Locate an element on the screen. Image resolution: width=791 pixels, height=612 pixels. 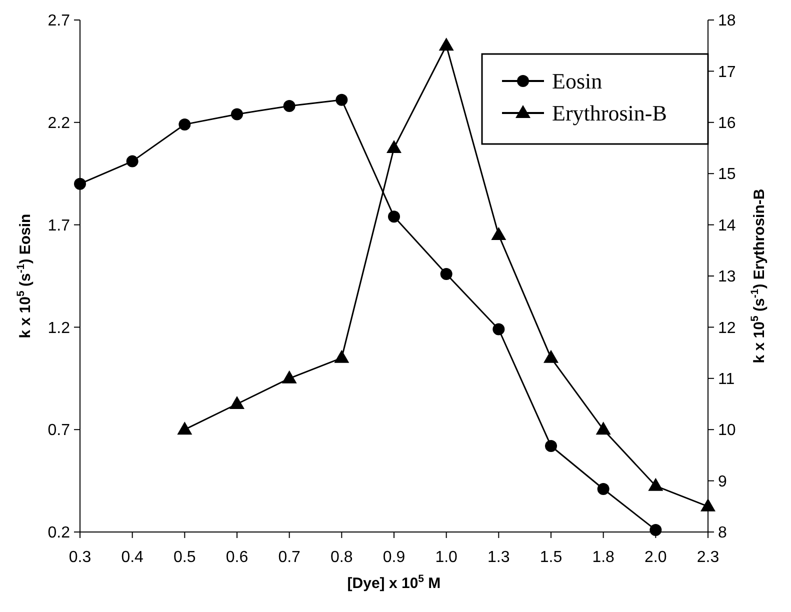
y2-tick-label: 11 is located at coordinates (726, 379).